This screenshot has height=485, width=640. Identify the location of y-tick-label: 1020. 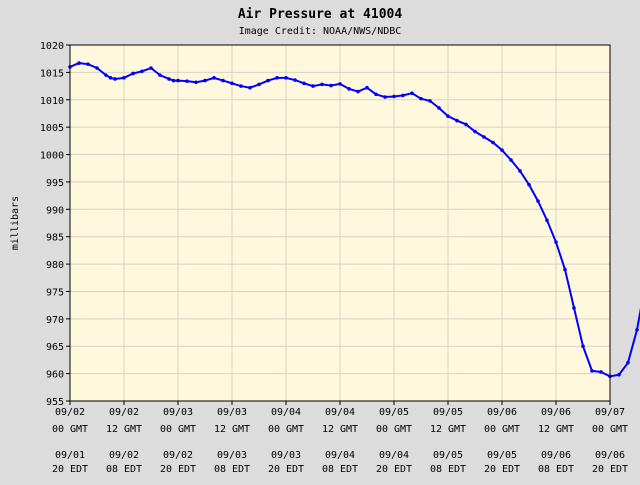
(52, 46).